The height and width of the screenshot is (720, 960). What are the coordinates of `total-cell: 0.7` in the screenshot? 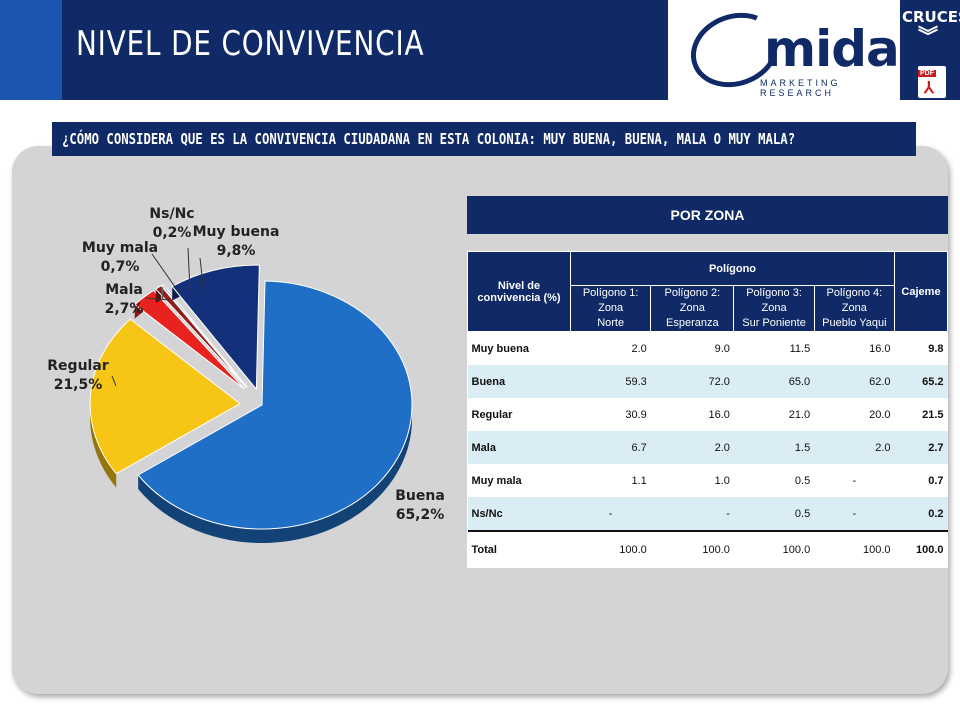 It's located at (936, 480).